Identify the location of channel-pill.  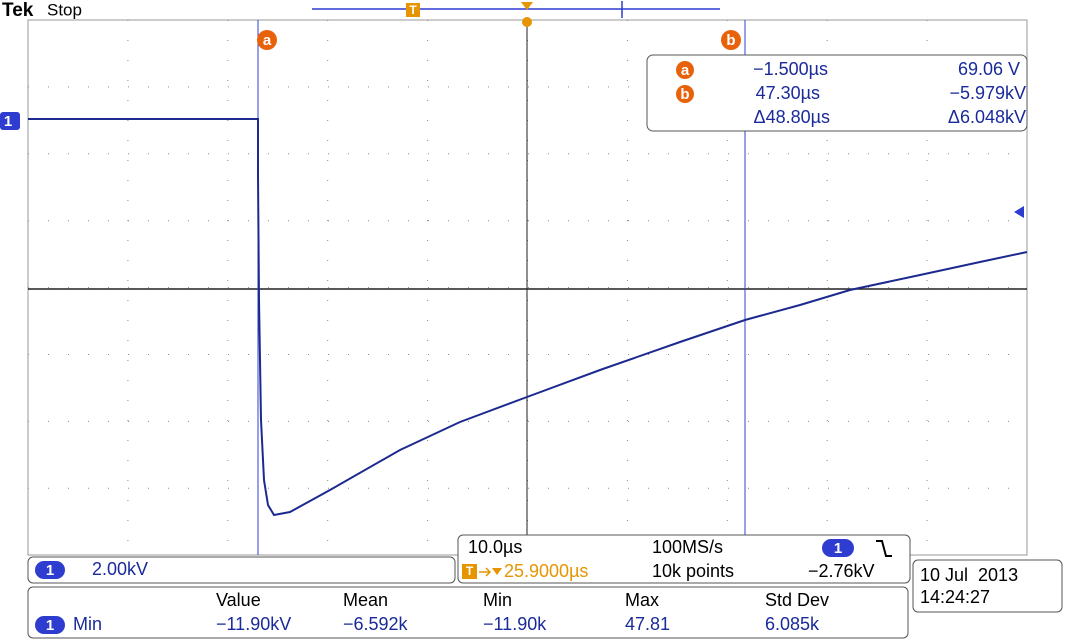
(50, 570).